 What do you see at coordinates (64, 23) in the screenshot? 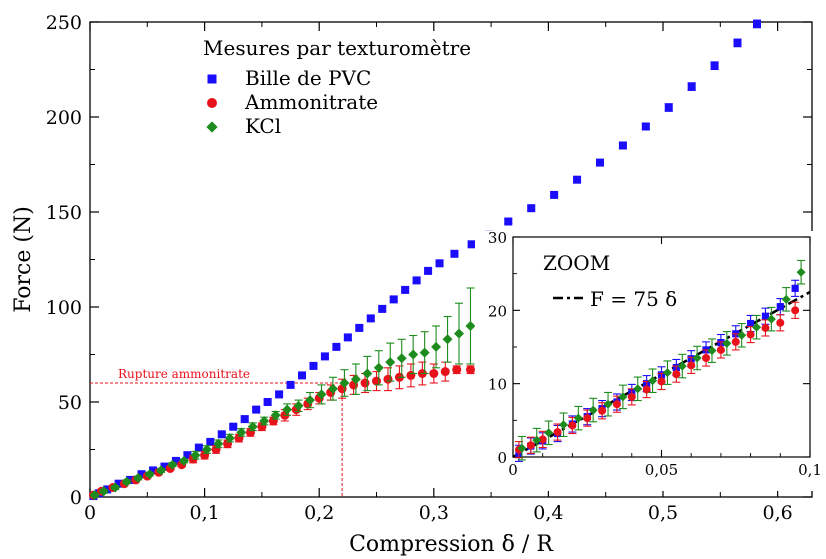
I see `y-tick-label: 250` at bounding box center [64, 23].